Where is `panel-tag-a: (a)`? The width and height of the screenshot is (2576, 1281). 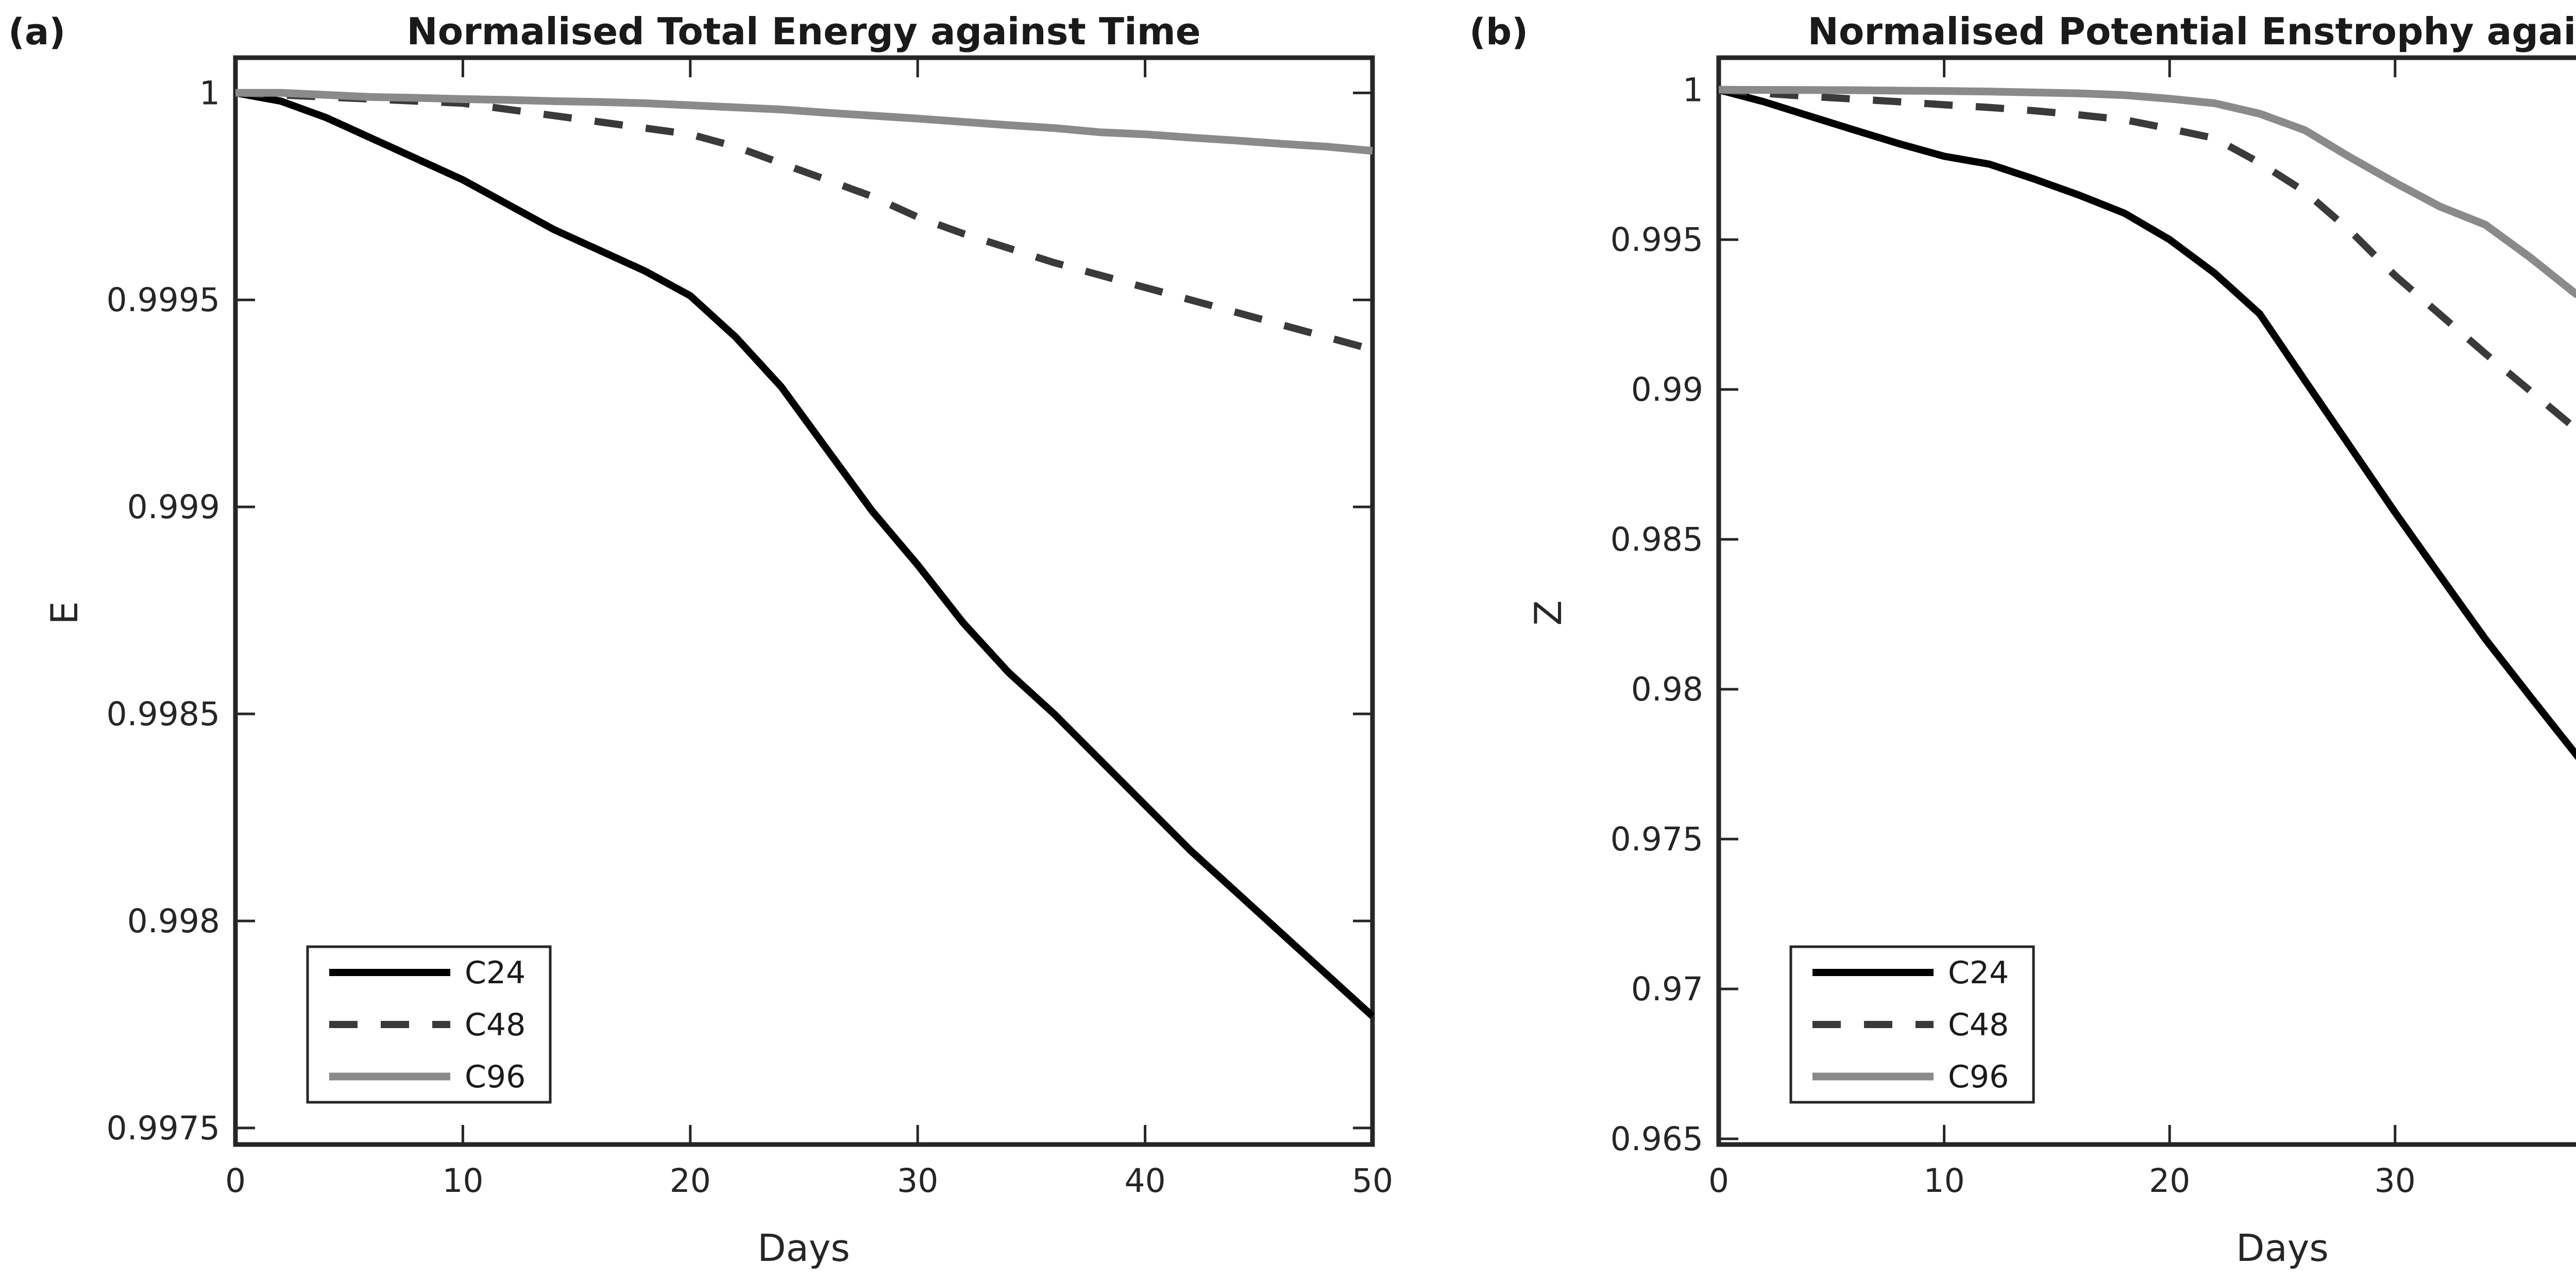
panel-tag-a: (a) is located at coordinates (36, 32).